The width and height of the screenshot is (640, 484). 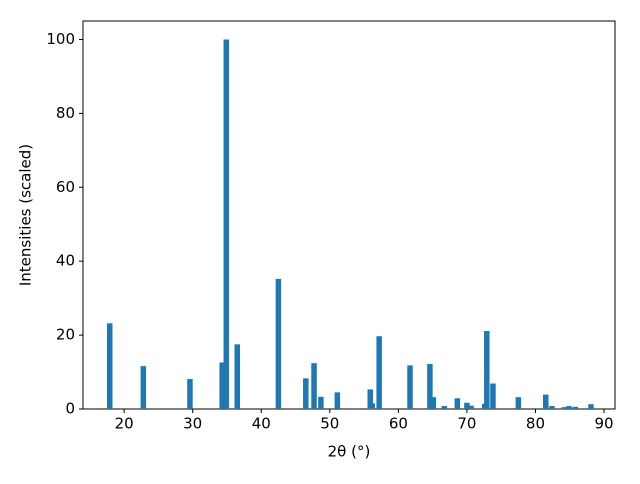 I want to click on y-tick-label: 60, so click(x=65, y=187).